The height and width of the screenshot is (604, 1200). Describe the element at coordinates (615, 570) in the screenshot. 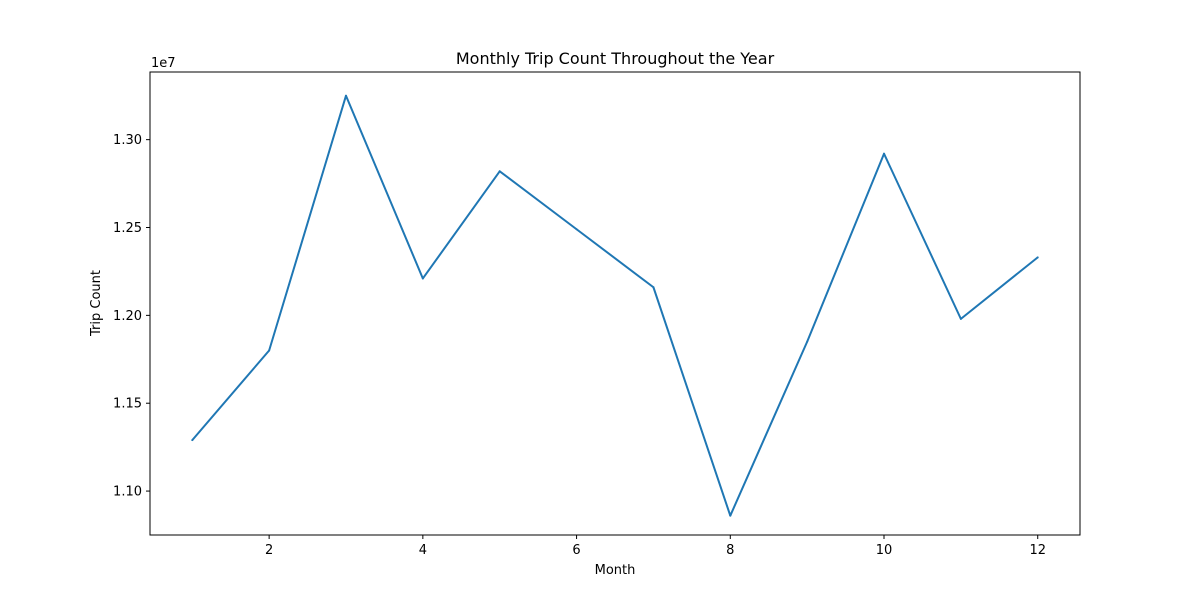

I see `x-axis-label: Month` at that location.